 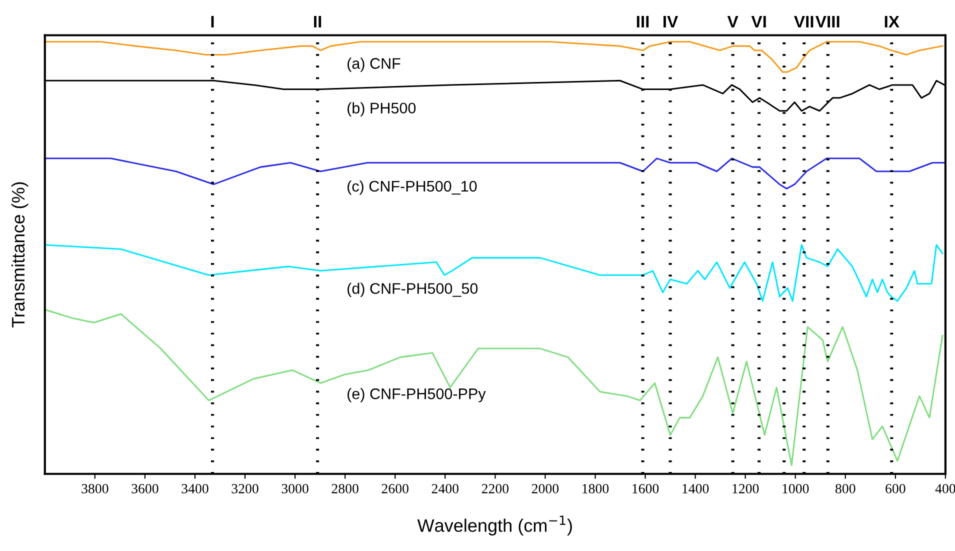 I want to click on series-label: (a) CNF, so click(x=374, y=65).